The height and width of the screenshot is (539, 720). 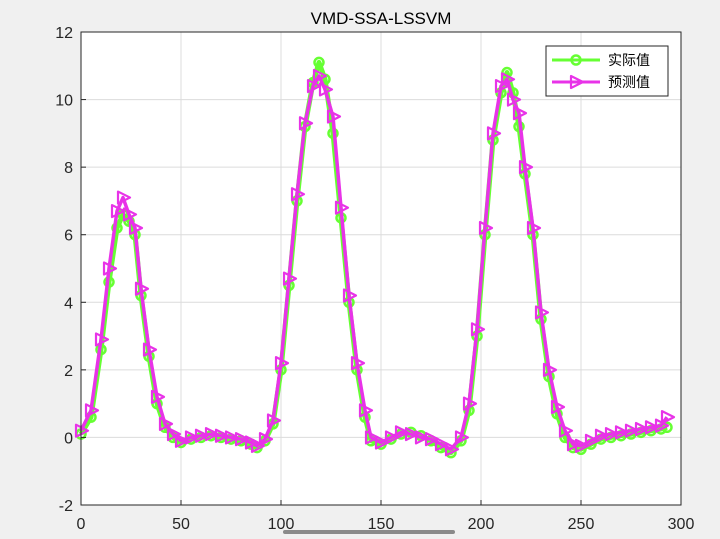 I want to click on y-tick-label: 6, so click(x=68, y=236).